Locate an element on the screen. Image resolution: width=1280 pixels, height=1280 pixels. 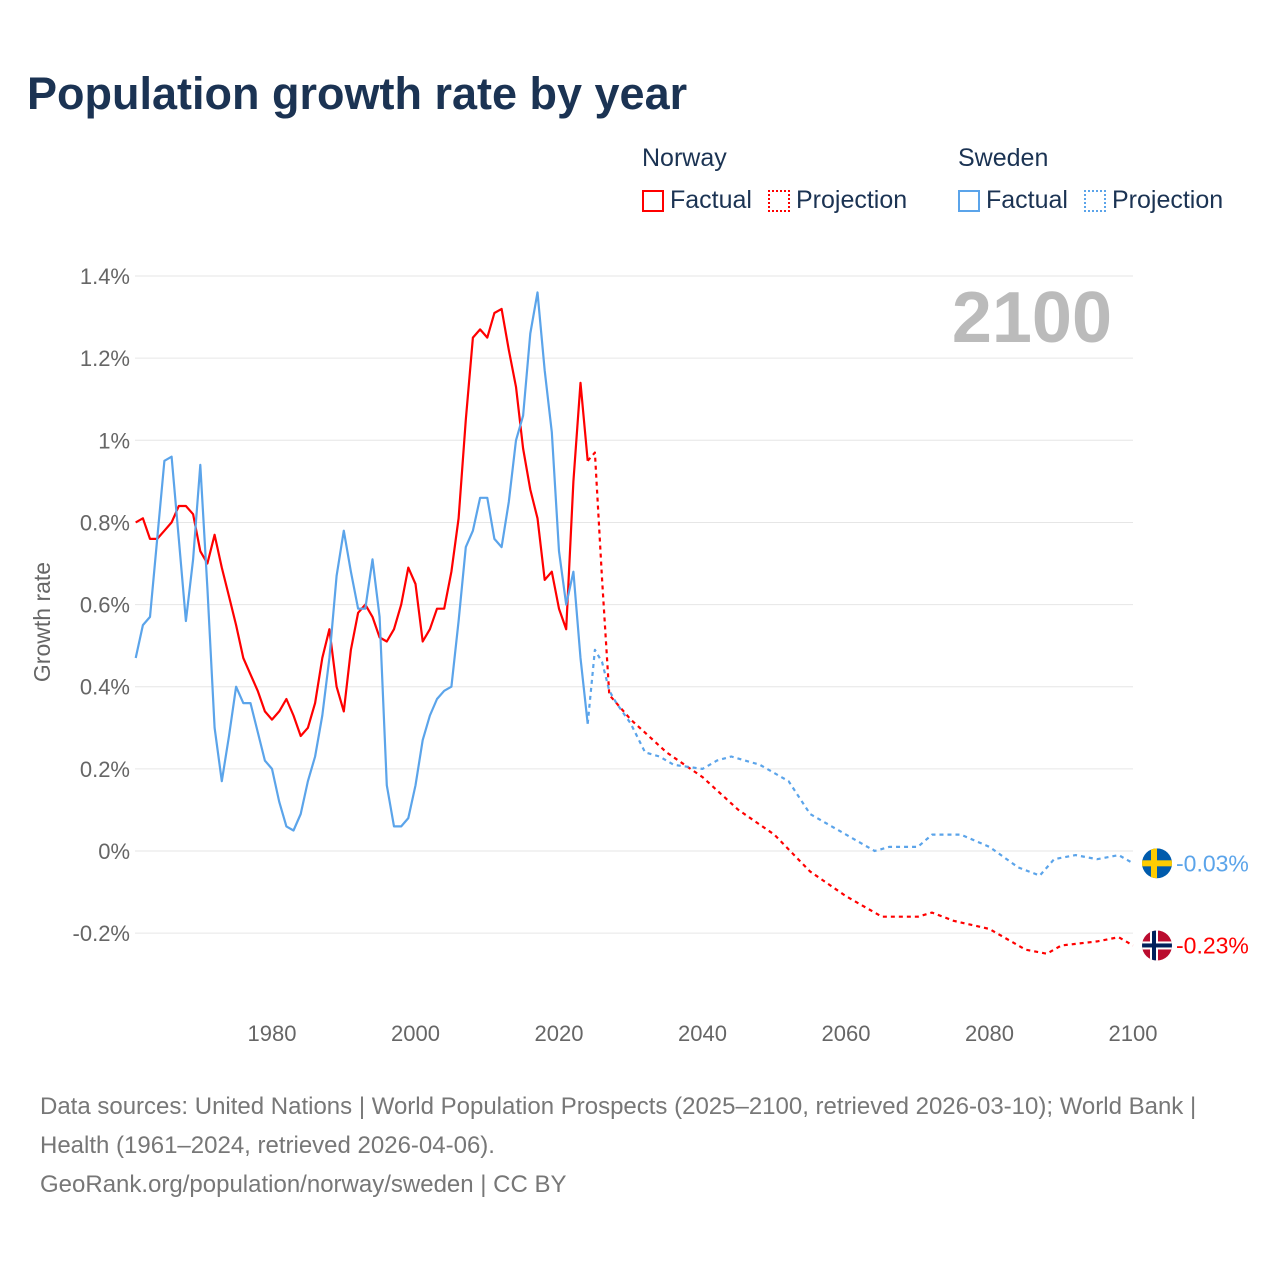
y-tick-label: 1% is located at coordinates (114, 440).